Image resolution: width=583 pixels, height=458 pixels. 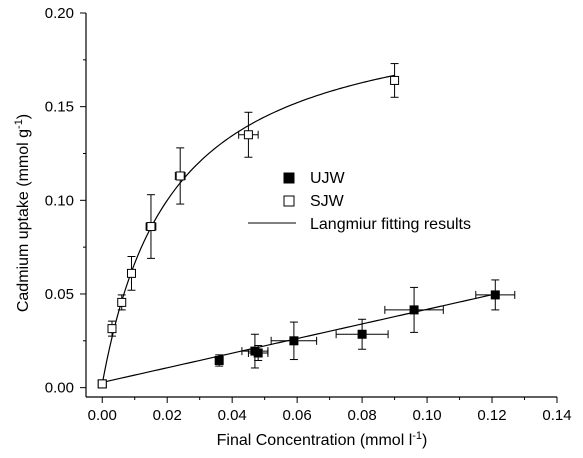 I want to click on x-tick-label: 0.00, so click(x=102, y=415).